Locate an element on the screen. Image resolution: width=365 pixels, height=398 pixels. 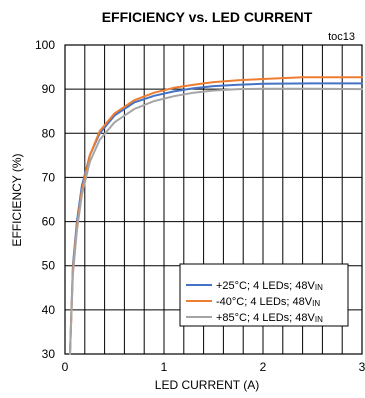
y-tick-label: 40 is located at coordinates (49, 310).